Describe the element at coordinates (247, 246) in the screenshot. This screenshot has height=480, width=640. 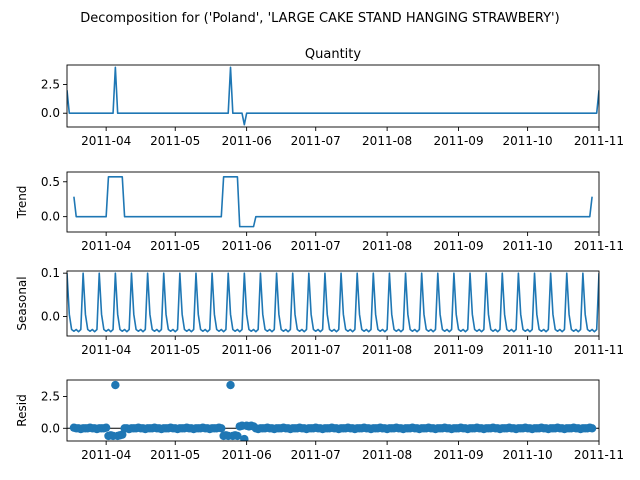
I see `trend-xtick-label: 2011-06` at that location.